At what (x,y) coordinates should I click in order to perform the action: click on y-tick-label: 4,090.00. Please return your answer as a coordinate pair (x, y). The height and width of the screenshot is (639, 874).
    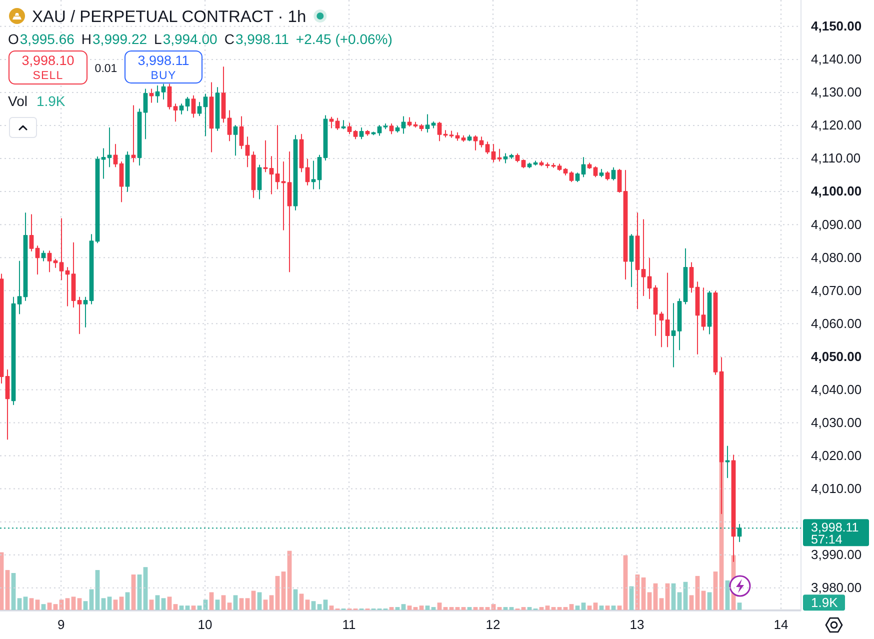
    Looking at the image, I should click on (836, 224).